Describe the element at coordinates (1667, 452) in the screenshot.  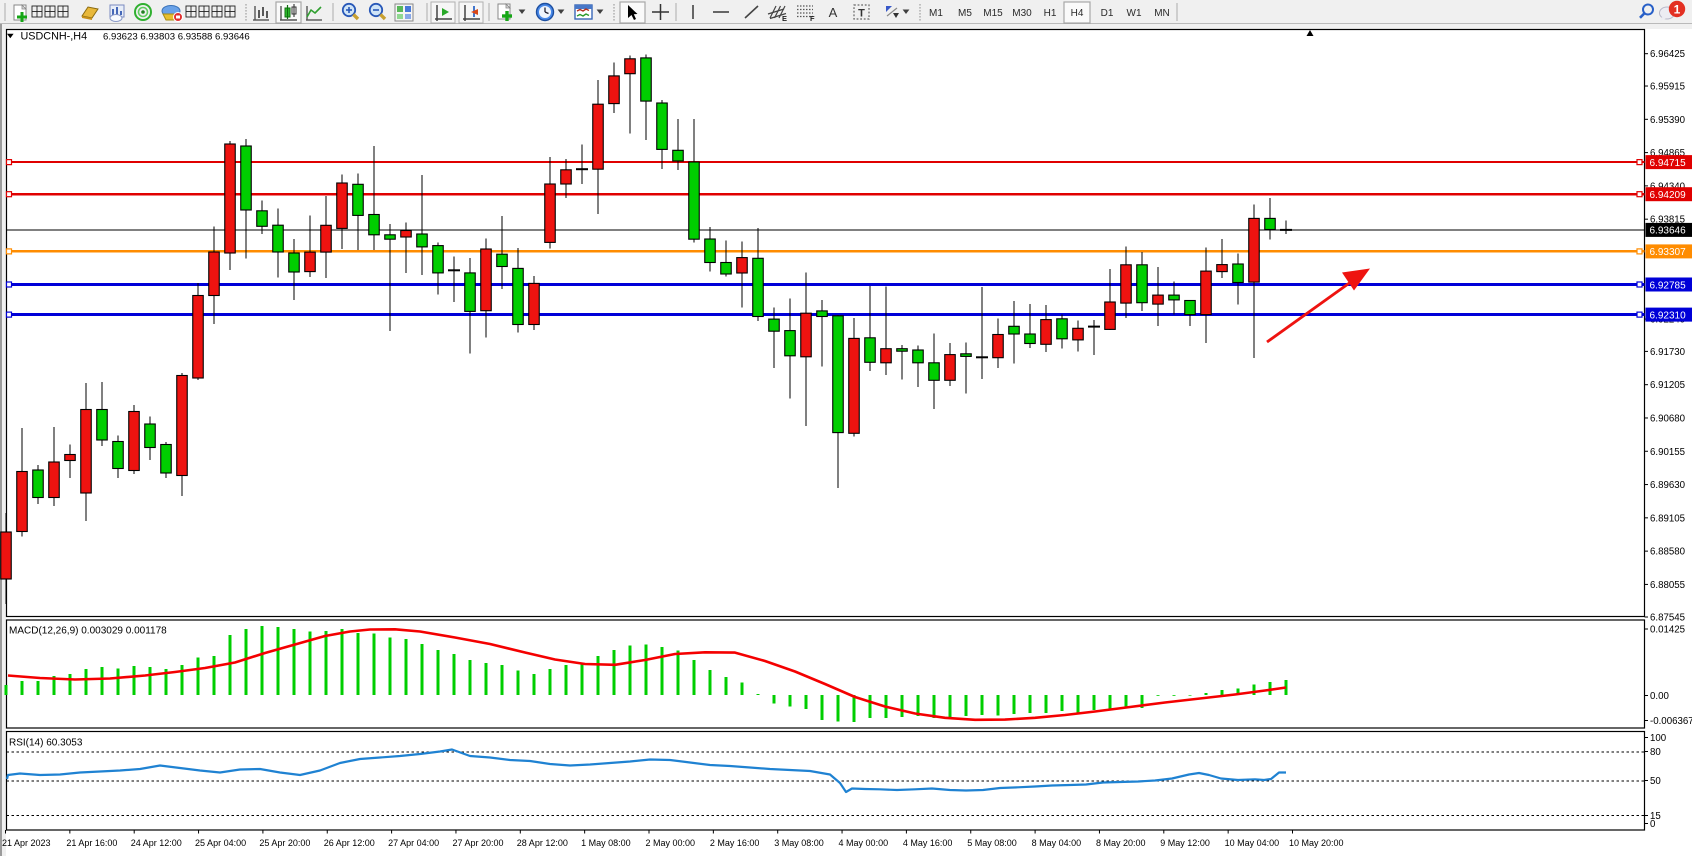
I see `svg-text: 6.90155` at that location.